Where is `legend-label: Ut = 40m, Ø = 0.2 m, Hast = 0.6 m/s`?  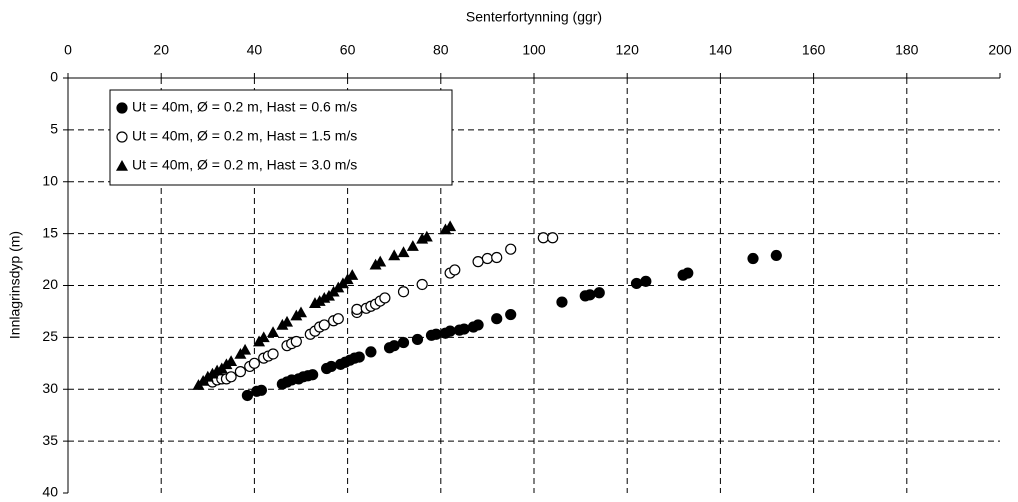
legend-label: Ut = 40m, Ø = 0.2 m, Hast = 0.6 m/s is located at coordinates (244, 107).